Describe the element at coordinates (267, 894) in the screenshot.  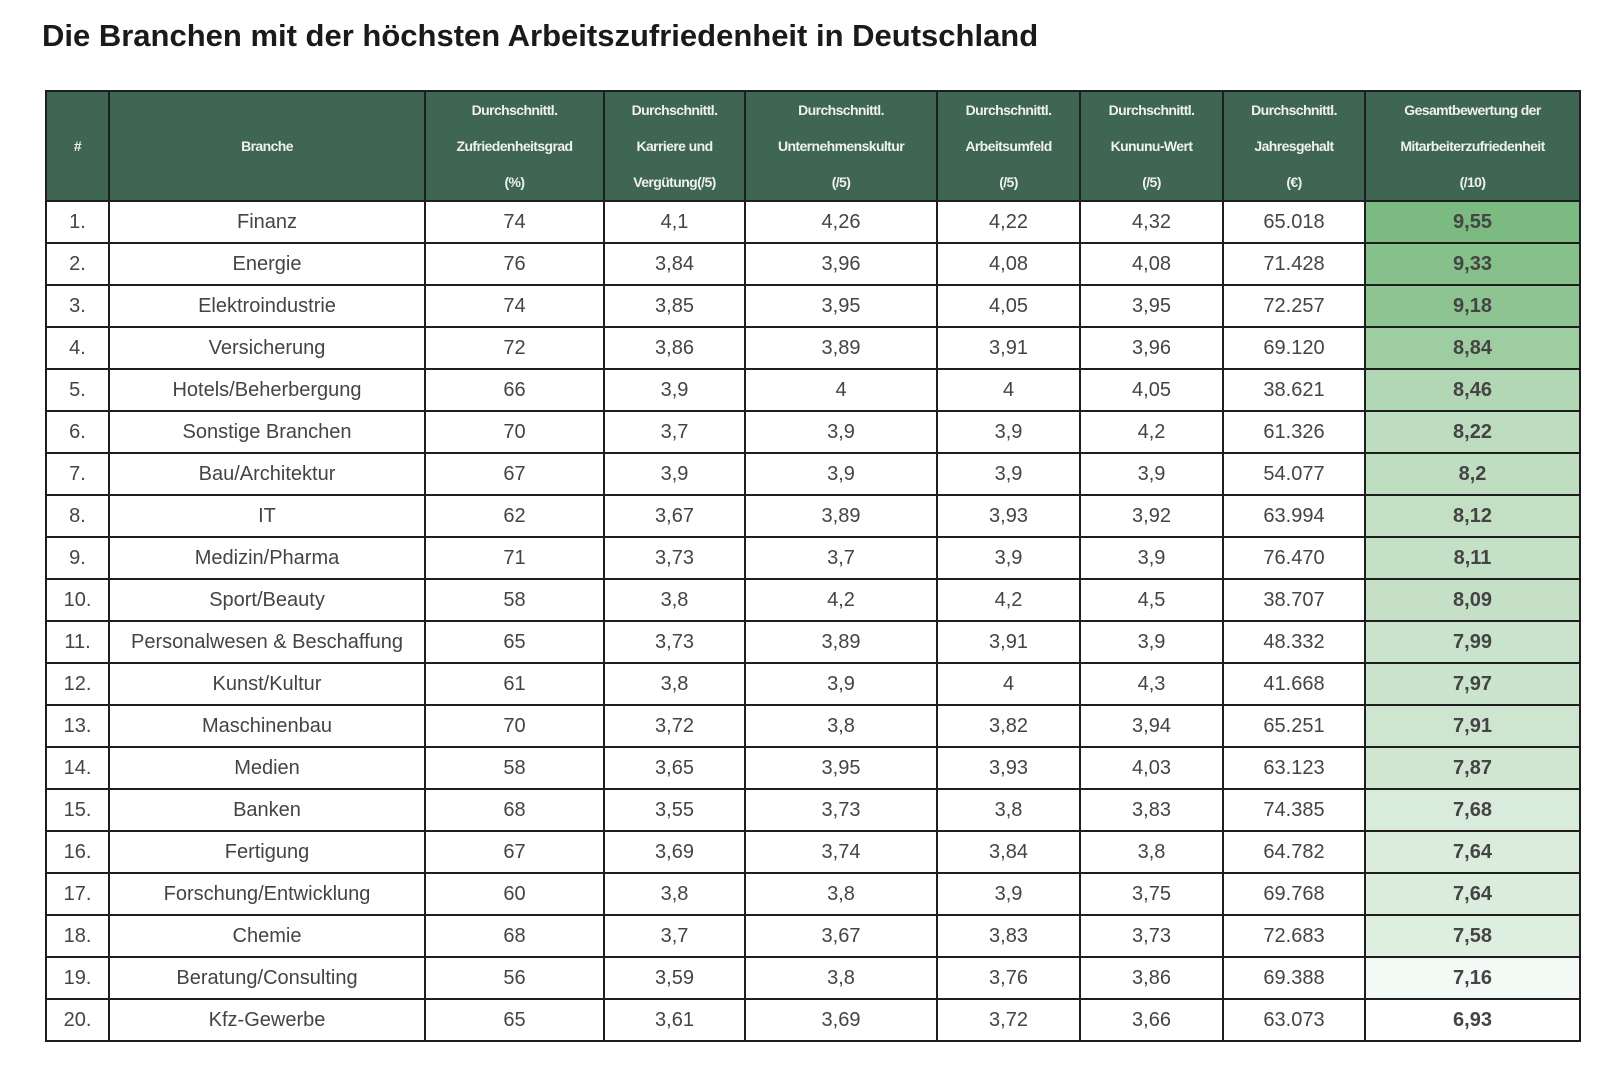
I see `cell-branche: Forschung/Entwicklung` at that location.